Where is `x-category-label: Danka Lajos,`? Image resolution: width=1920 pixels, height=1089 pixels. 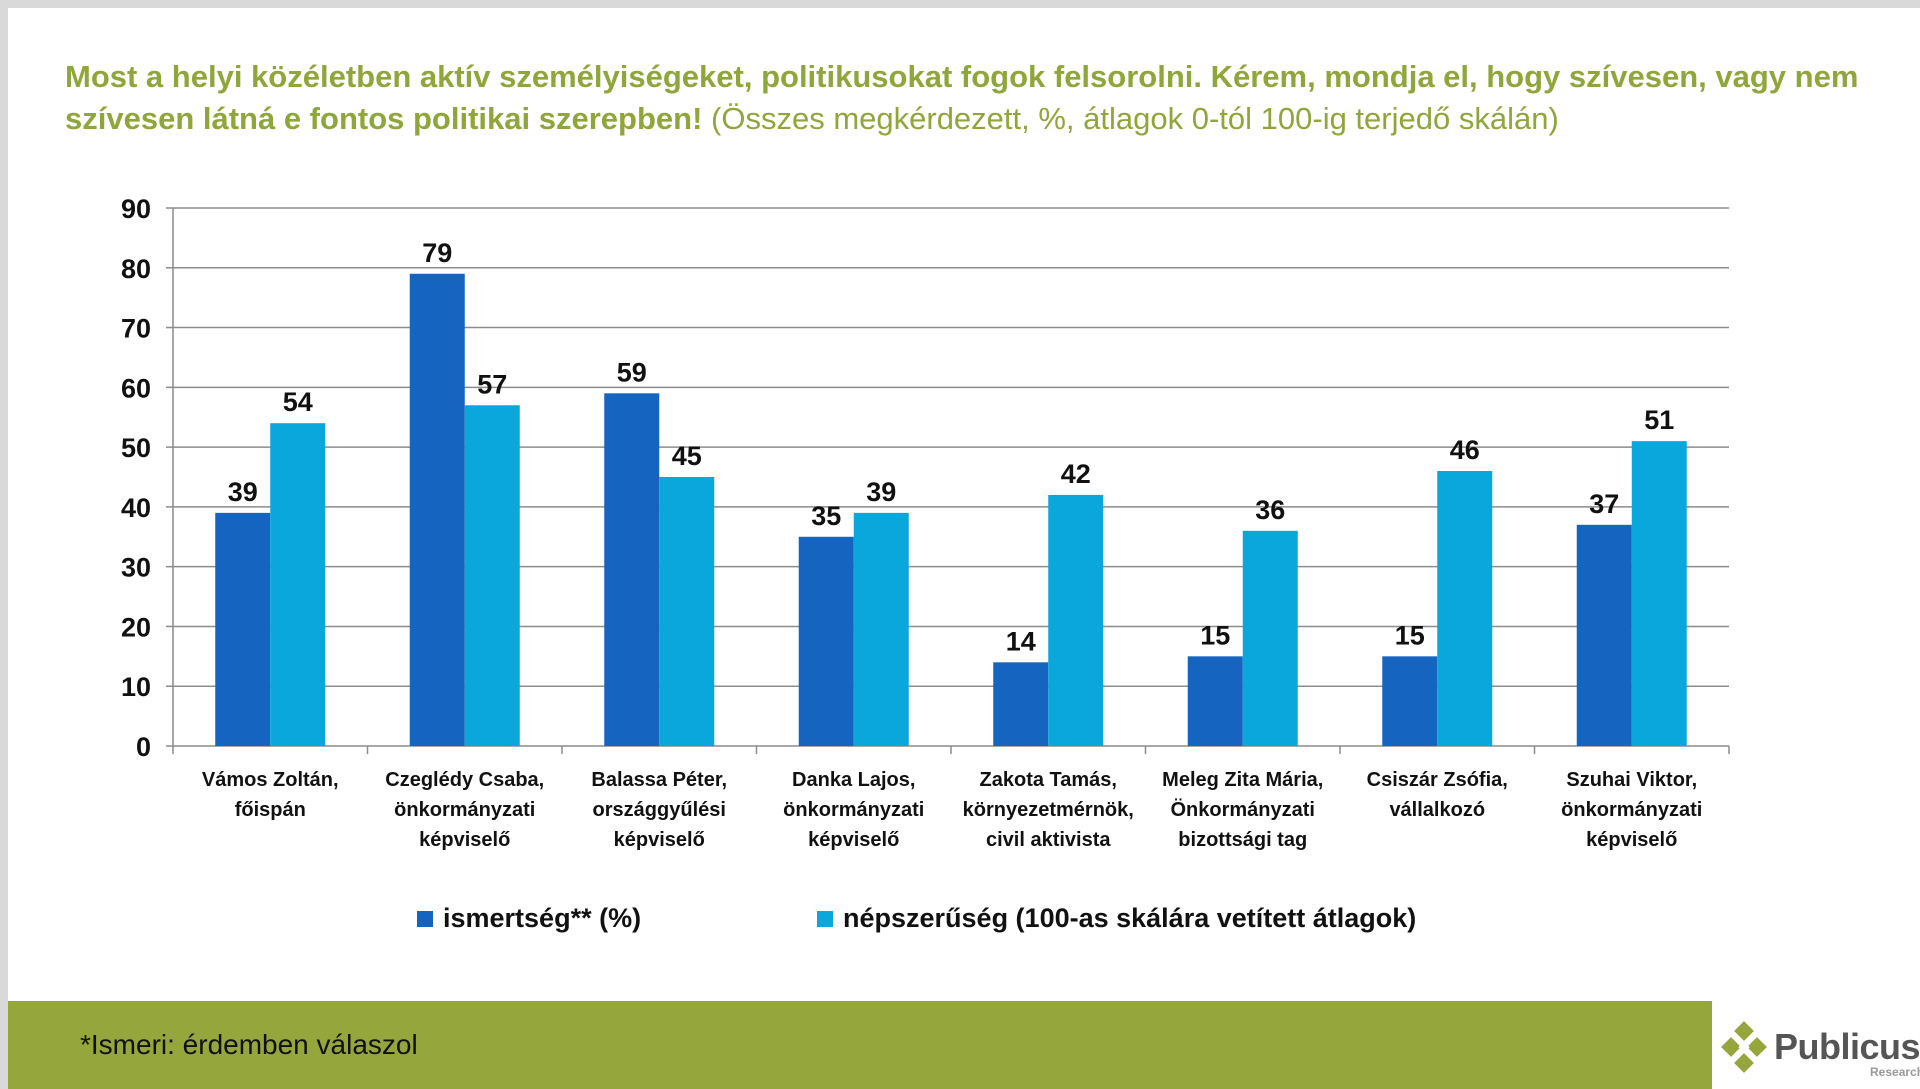
x-category-label: Danka Lajos, is located at coordinates (853, 780).